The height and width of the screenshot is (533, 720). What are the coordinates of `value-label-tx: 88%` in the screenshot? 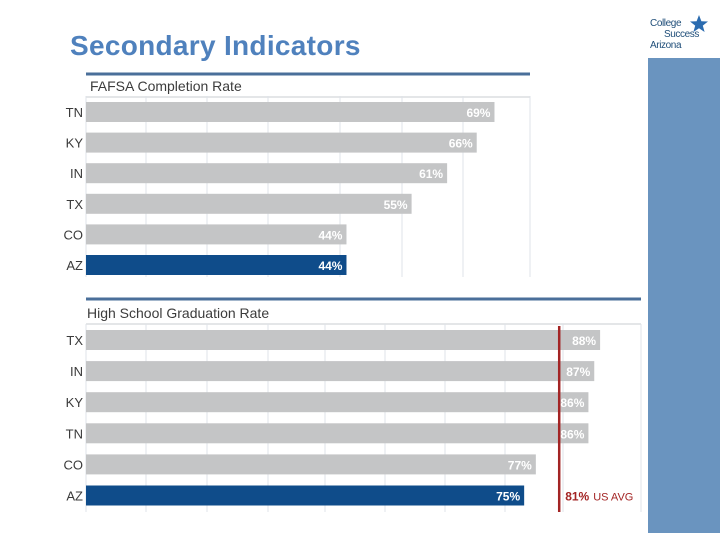 It's located at (584, 341).